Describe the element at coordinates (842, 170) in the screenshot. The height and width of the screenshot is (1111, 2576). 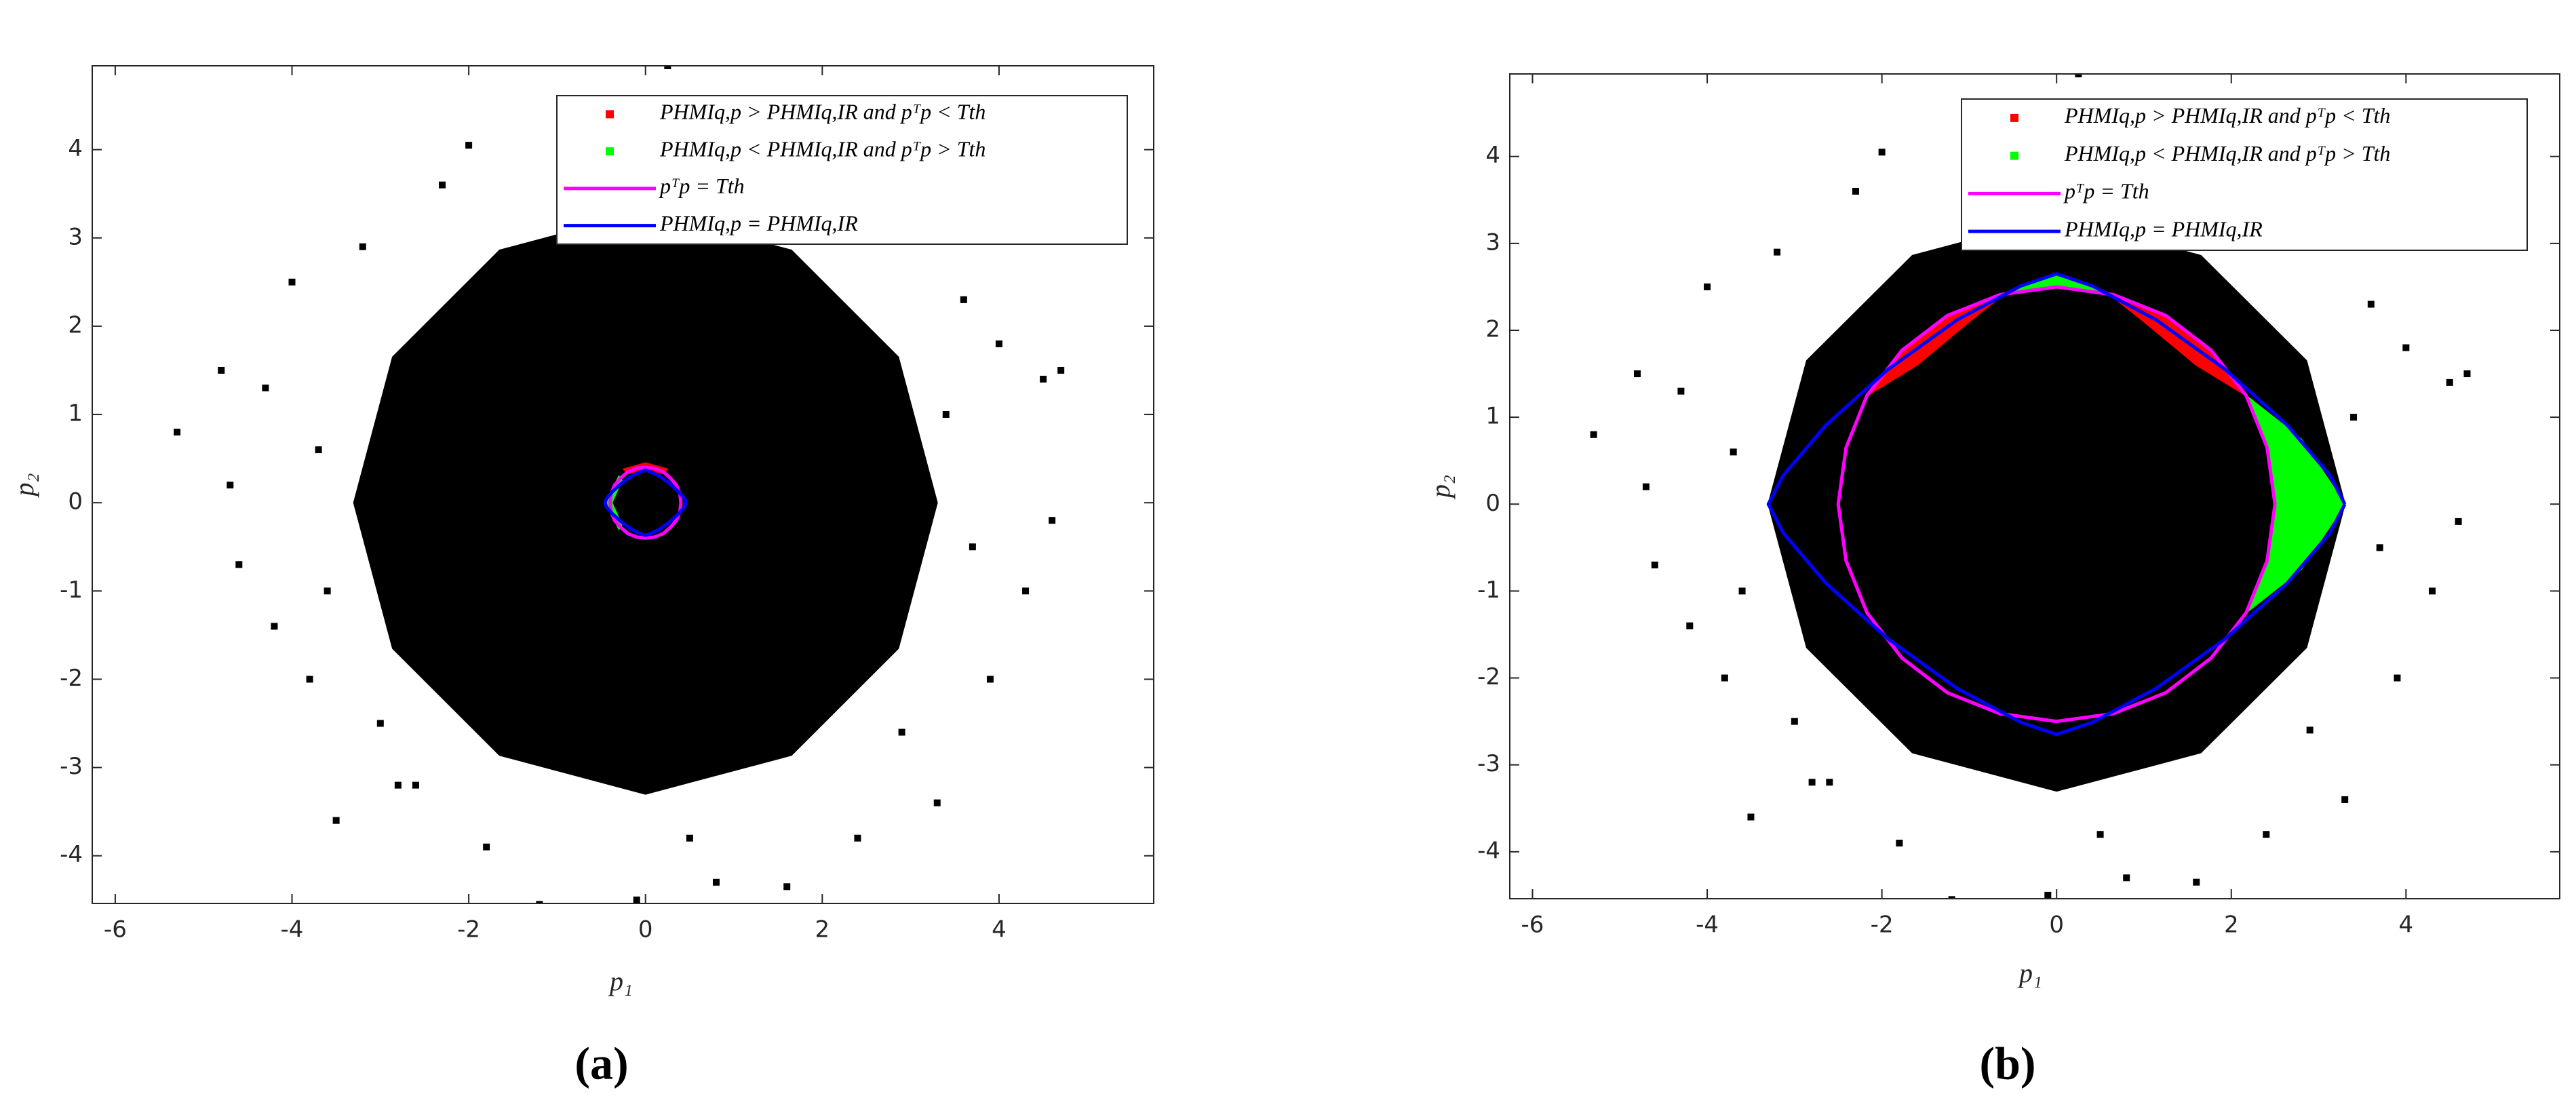
I see `legend-box` at that location.